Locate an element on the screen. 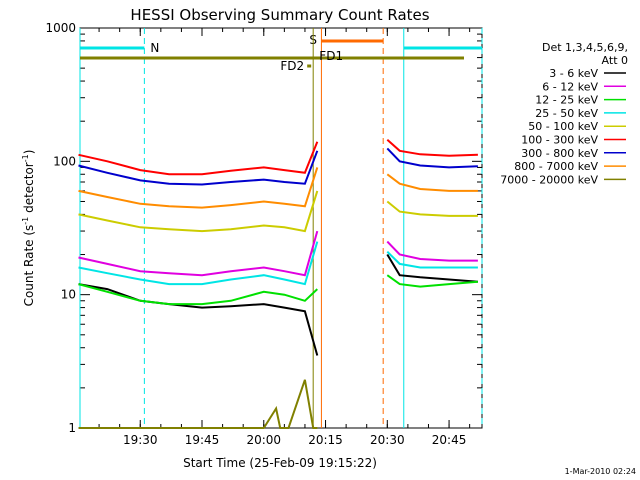 This screenshot has width=640, height=480. series-line-6-12-kev-post-gap is located at coordinates (432, 251).